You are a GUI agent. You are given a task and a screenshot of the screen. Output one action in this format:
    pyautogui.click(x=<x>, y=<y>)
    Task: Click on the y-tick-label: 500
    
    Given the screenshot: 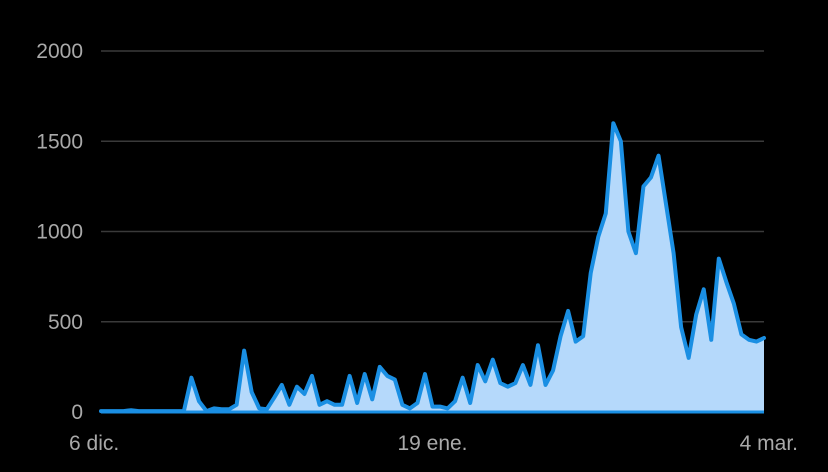 What is the action you would take?
    pyautogui.click(x=65, y=322)
    